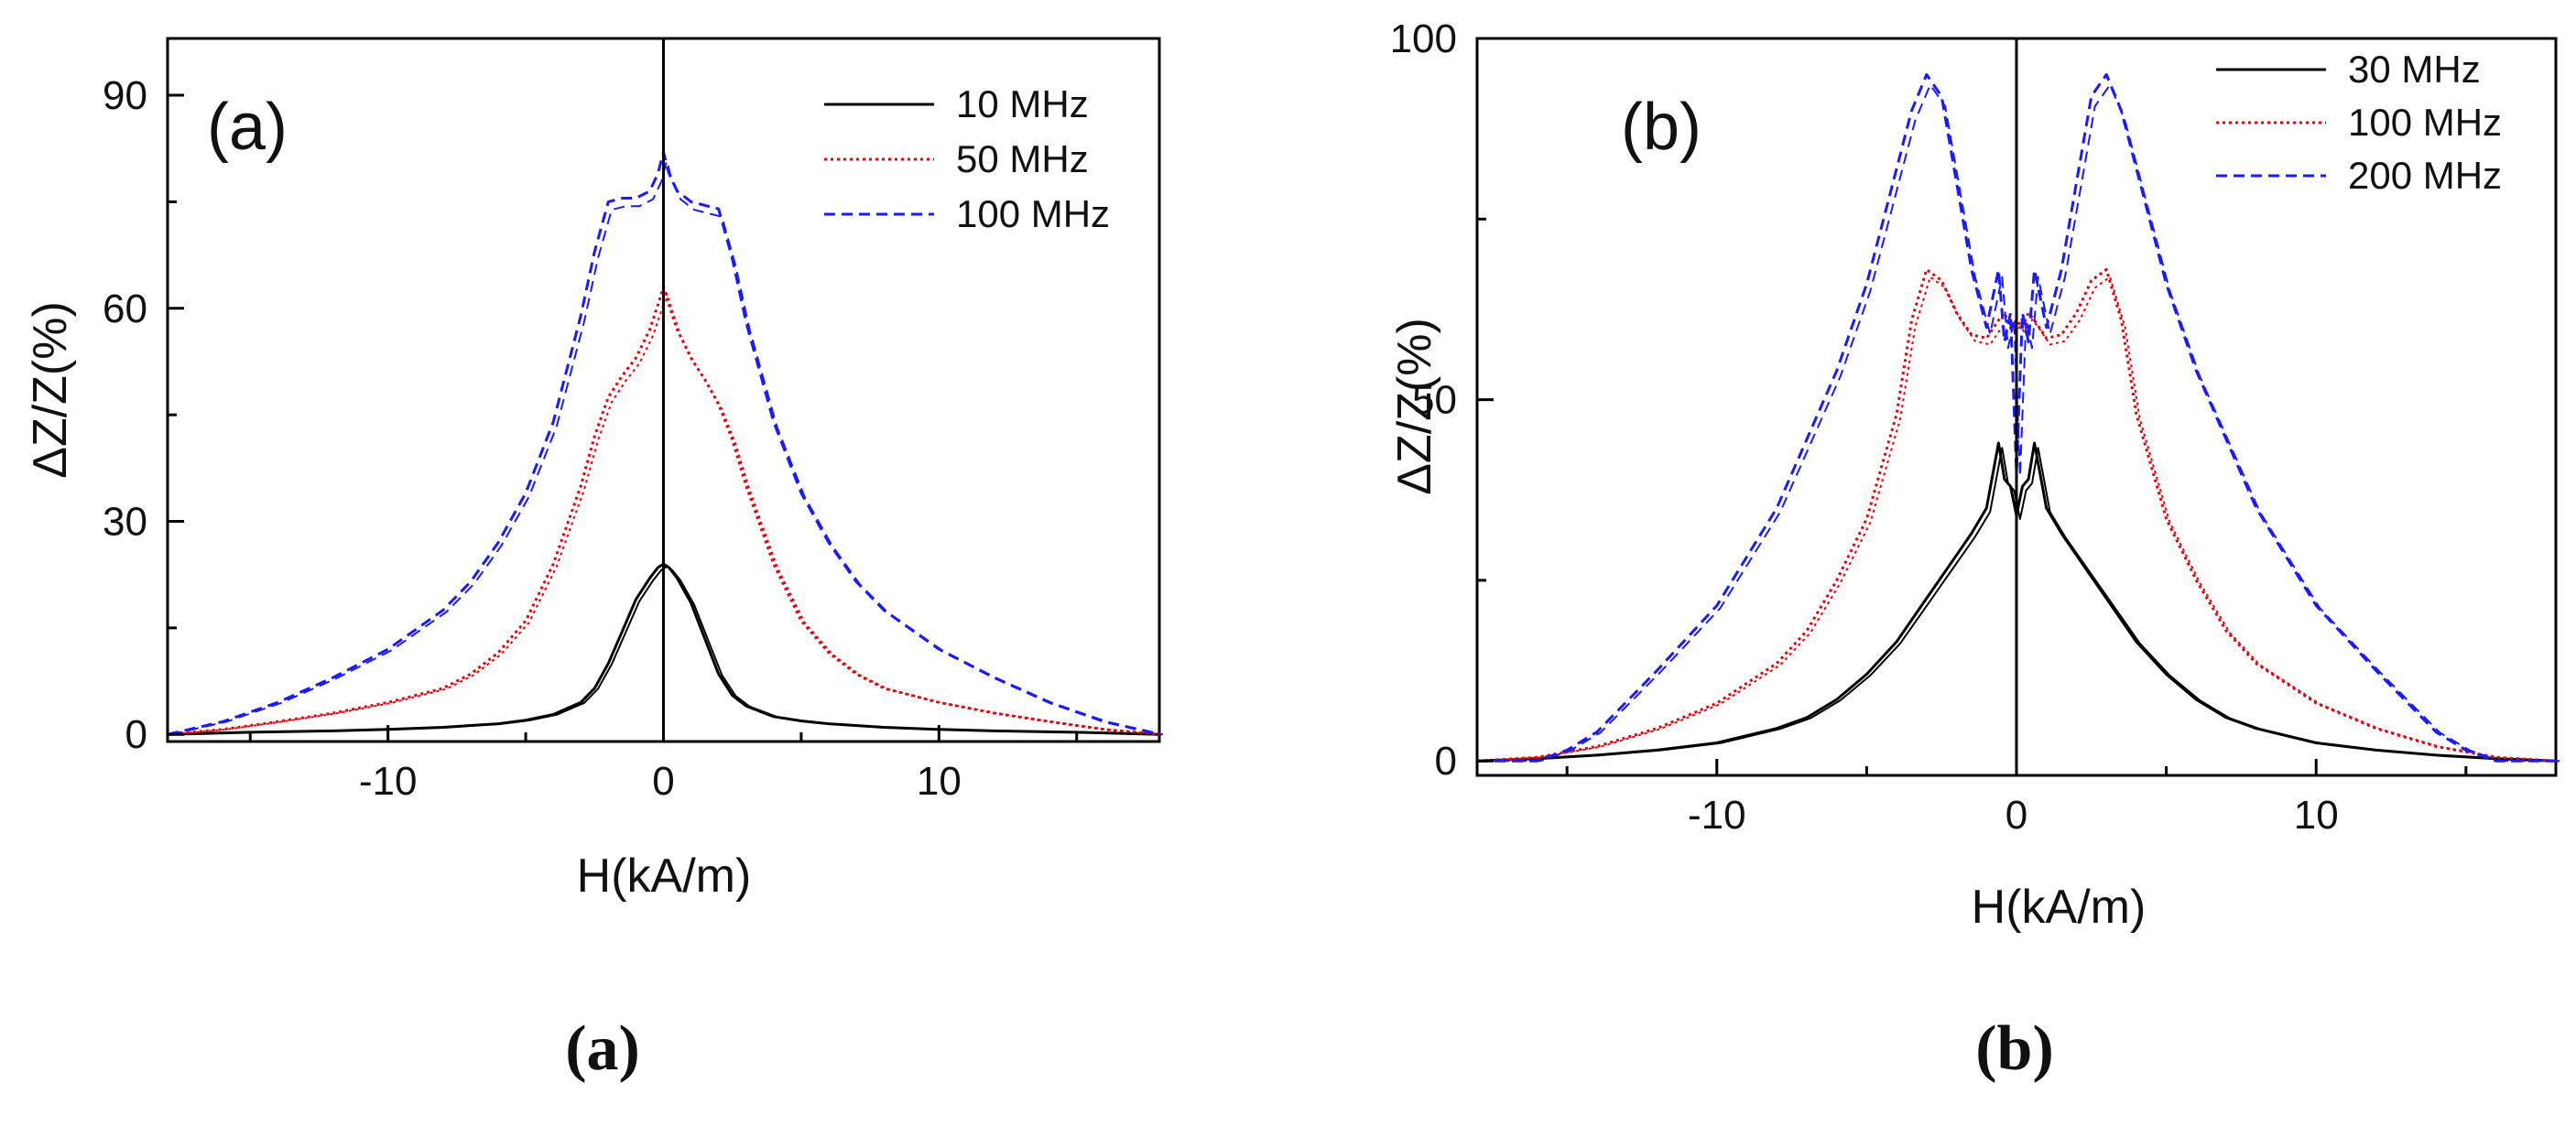 This screenshot has height=1126, width=2576. What do you see at coordinates (1423, 38) in the screenshot?
I see `y-tick-label: 100` at bounding box center [1423, 38].